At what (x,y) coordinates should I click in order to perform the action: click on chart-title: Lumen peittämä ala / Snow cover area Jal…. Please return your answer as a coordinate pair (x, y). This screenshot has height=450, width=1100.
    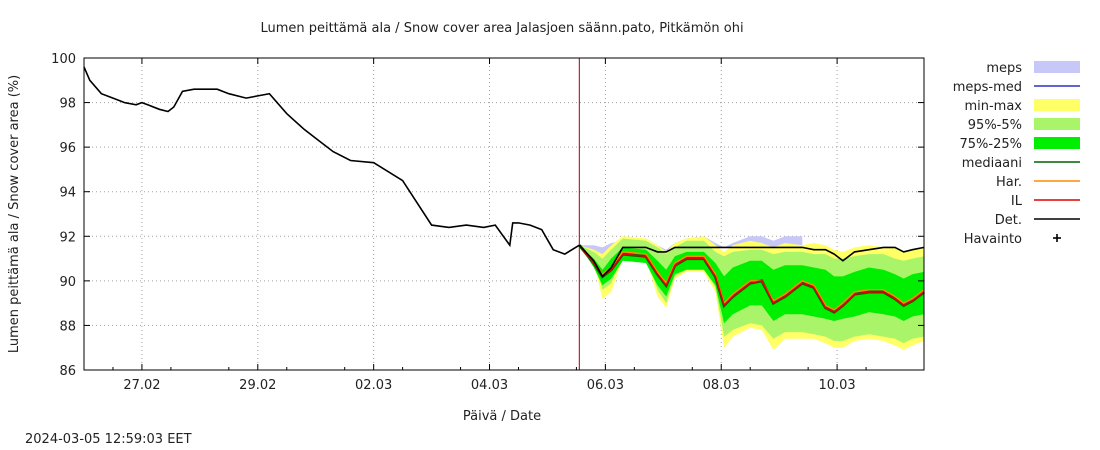
    Looking at the image, I should click on (501, 28).